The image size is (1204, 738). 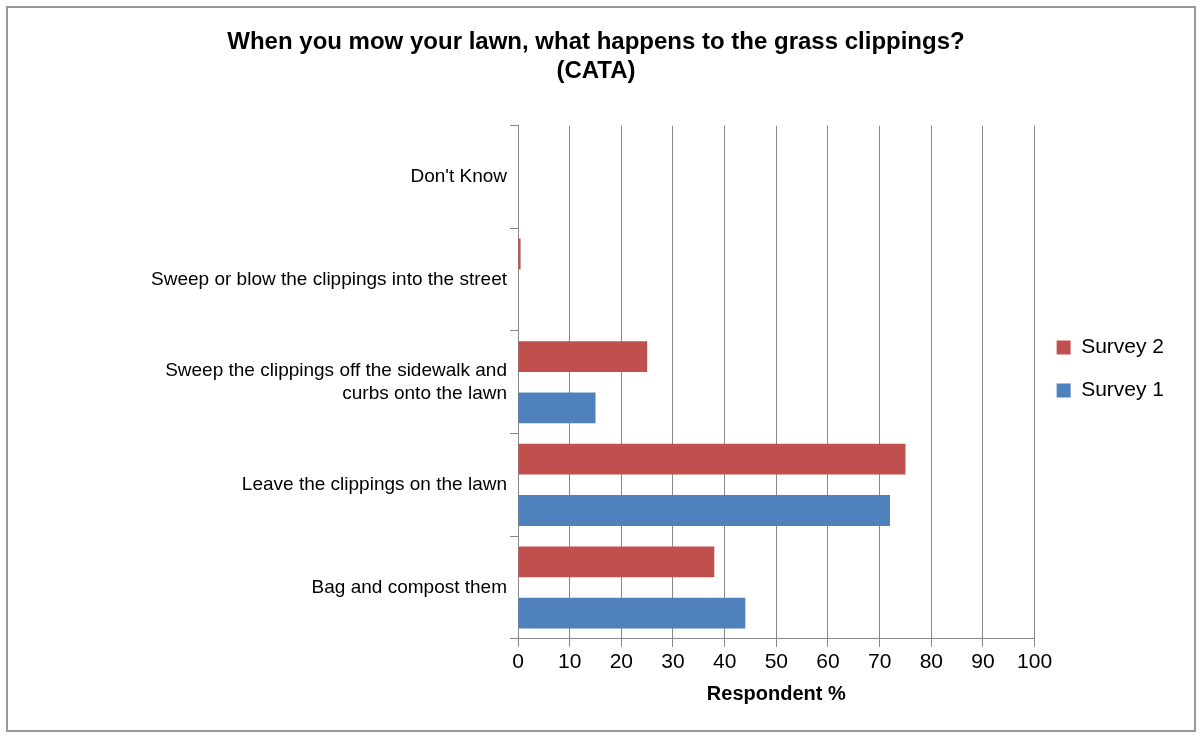 What do you see at coordinates (776, 692) in the screenshot?
I see `x-axis-title: Respondent %` at bounding box center [776, 692].